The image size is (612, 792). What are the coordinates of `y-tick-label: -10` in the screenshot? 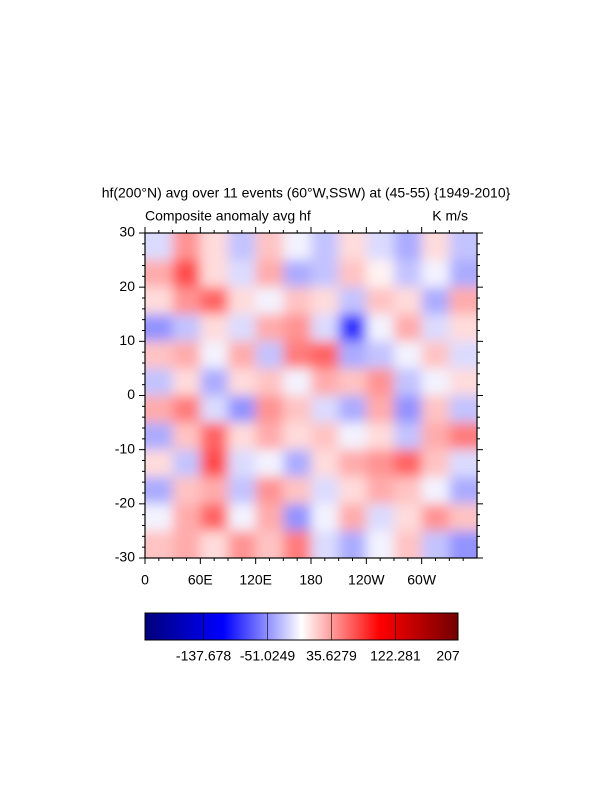 It's located at (125, 448).